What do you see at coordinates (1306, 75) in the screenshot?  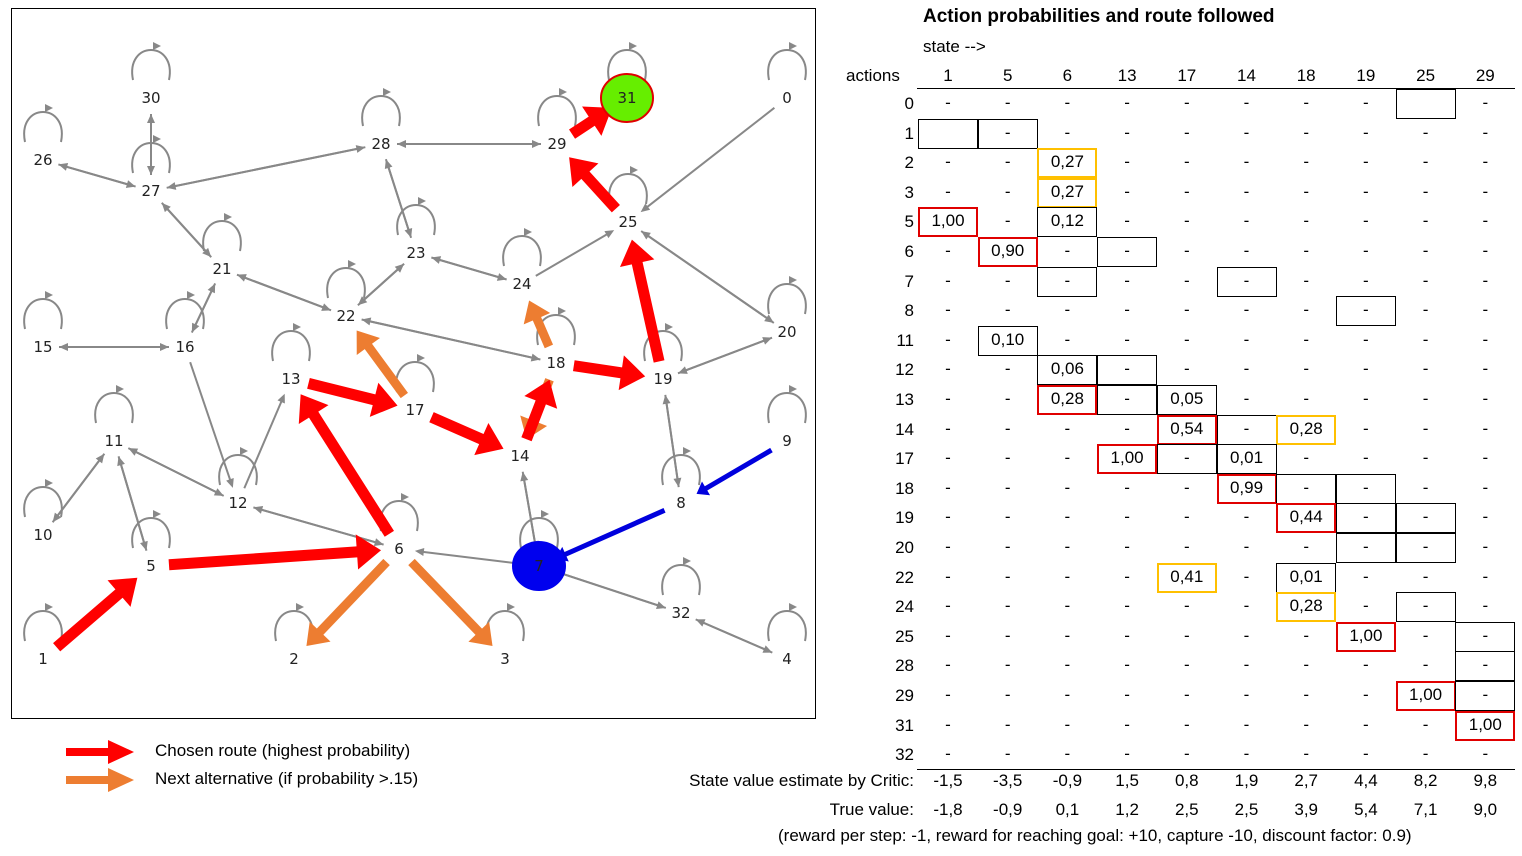 I see `state-column-header: 18` at bounding box center [1306, 75].